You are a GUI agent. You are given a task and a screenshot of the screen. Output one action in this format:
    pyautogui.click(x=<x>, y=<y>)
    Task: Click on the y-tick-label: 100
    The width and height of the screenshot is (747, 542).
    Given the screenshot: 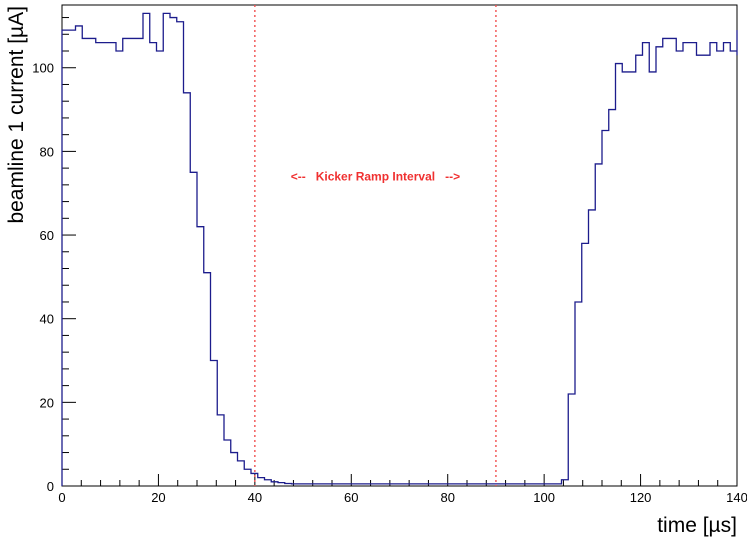 What is the action you would take?
    pyautogui.click(x=43, y=68)
    